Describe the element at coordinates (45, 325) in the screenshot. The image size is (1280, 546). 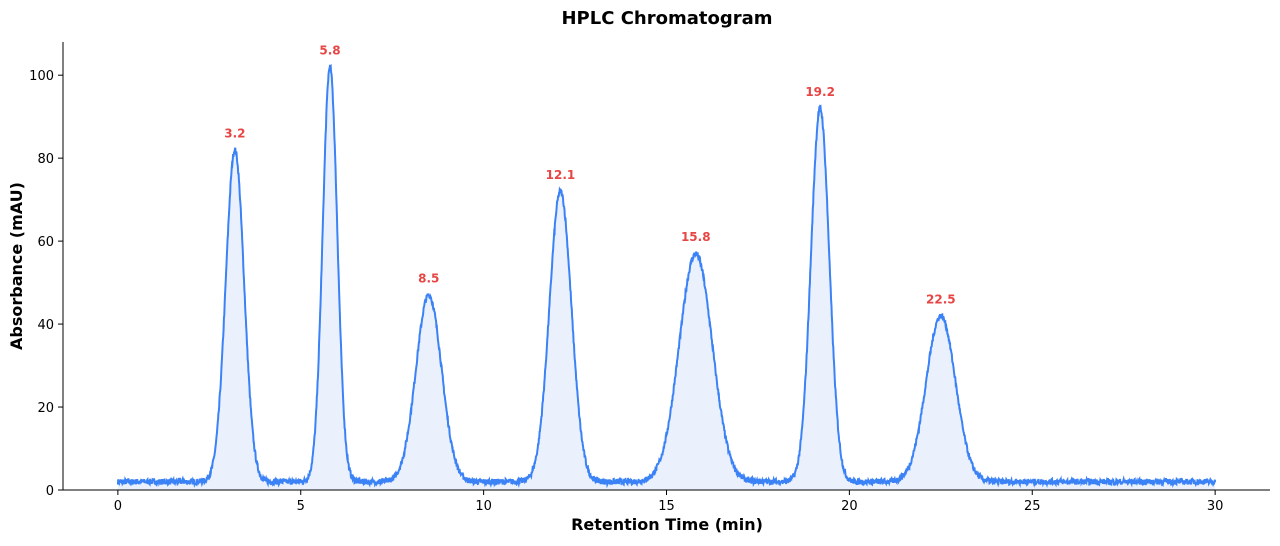
I see `y-tick-label: 40` at that location.